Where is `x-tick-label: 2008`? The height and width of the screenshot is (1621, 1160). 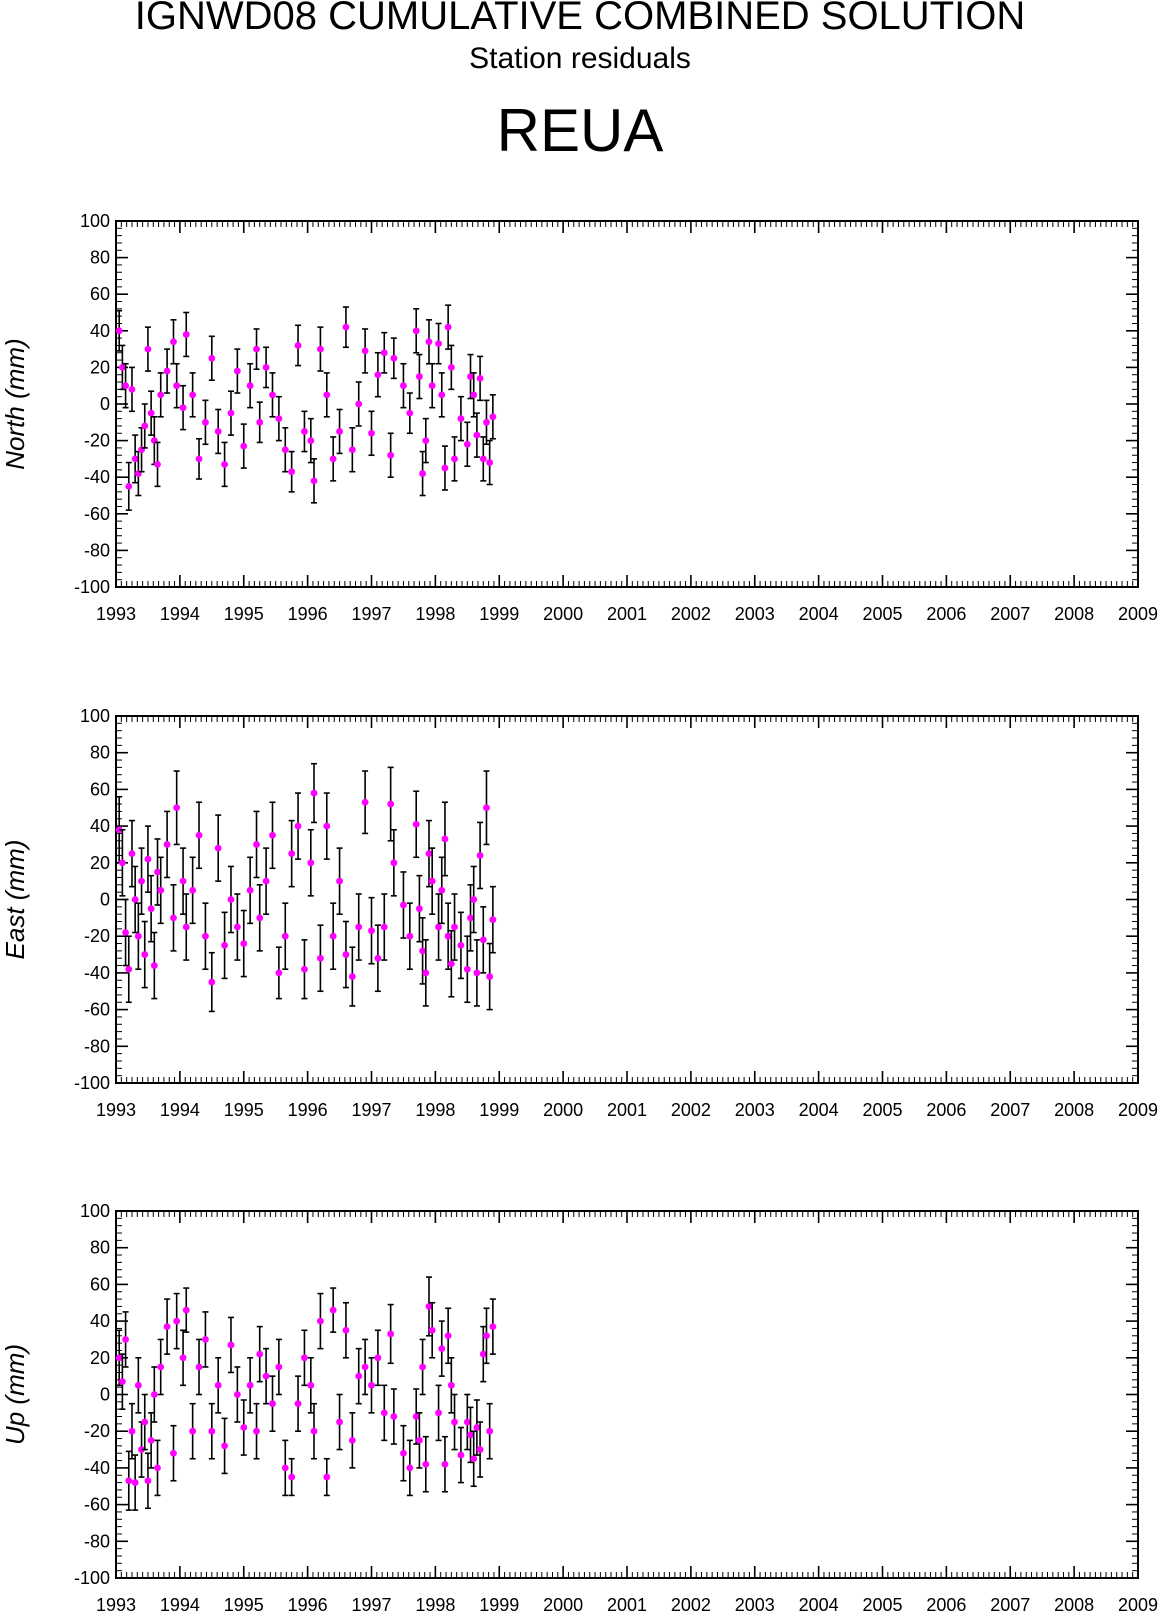
x-tick-label: 2008 is located at coordinates (1074, 1605).